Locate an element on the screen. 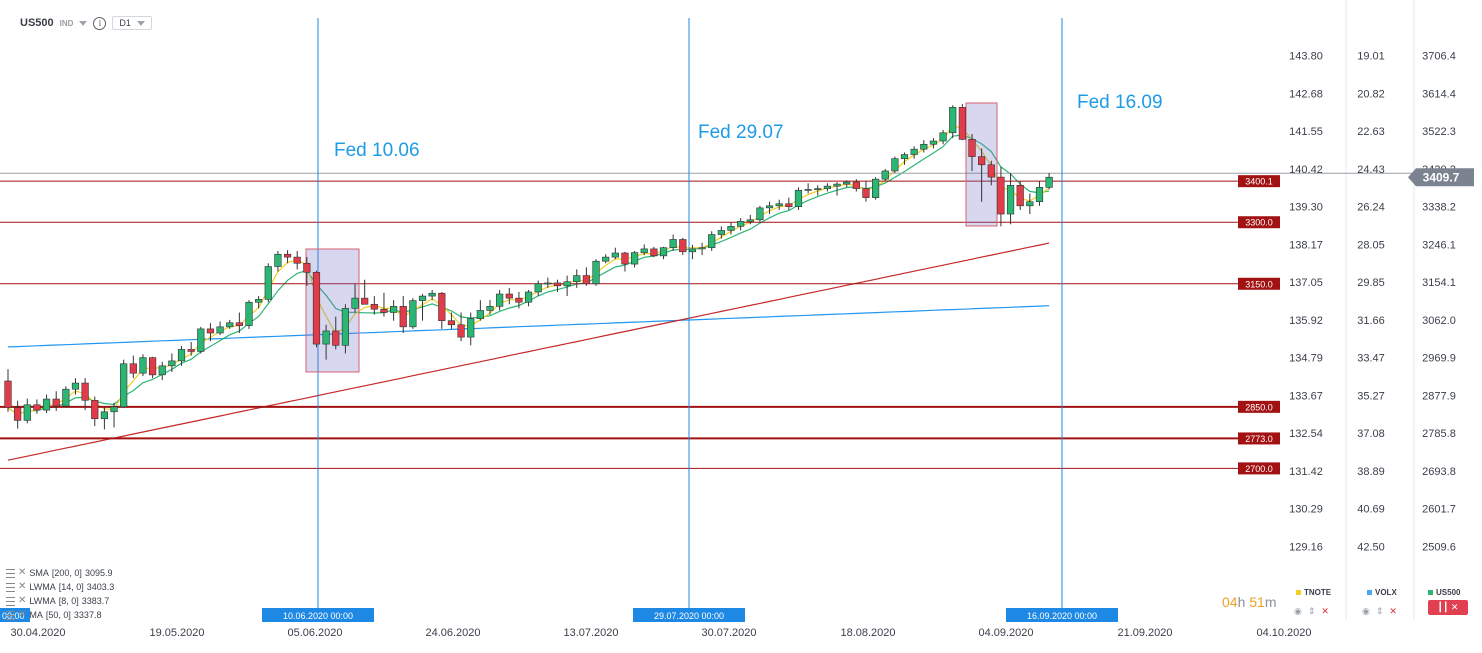 Image resolution: width=1482 pixels, height=653 pixels. scale-tnote-tick-7: 135.92 is located at coordinates (1306, 321).